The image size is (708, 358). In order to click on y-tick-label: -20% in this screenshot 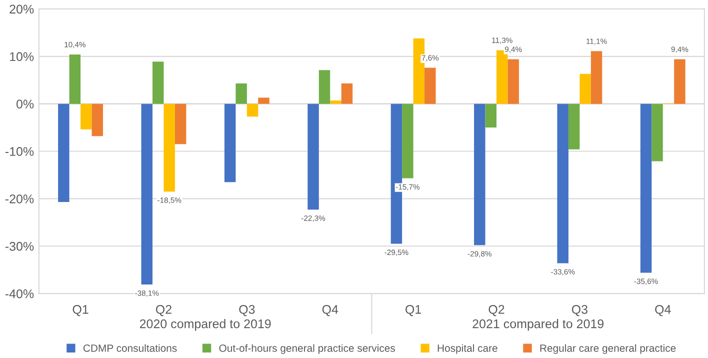, I will do `click(19, 199)`.